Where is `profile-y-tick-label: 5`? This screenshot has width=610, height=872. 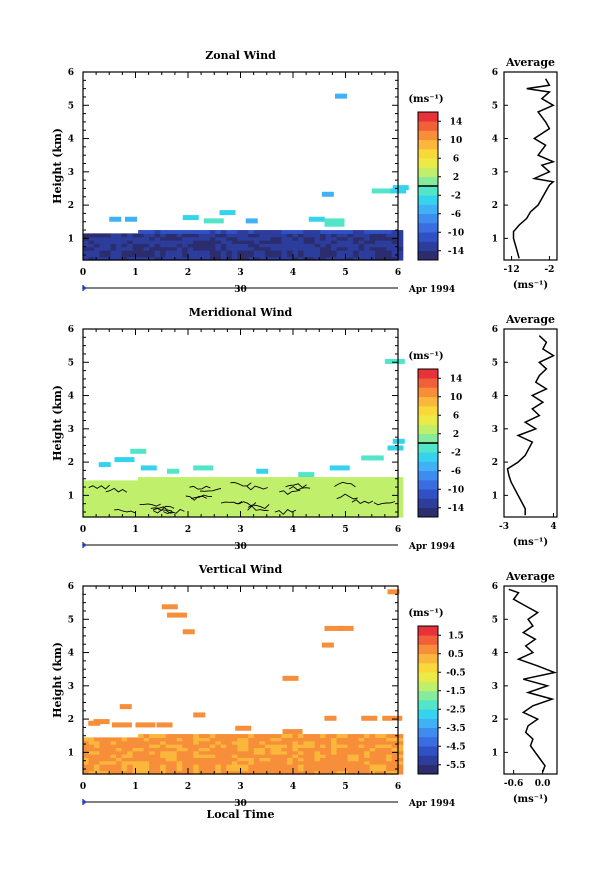
profile-y-tick-label: 5 is located at coordinates (495, 620).